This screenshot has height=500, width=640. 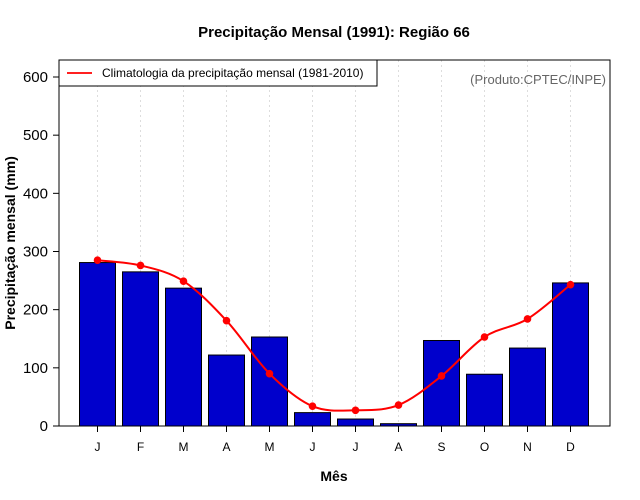 What do you see at coordinates (484, 447) in the screenshot?
I see `x-tick-label: O` at bounding box center [484, 447].